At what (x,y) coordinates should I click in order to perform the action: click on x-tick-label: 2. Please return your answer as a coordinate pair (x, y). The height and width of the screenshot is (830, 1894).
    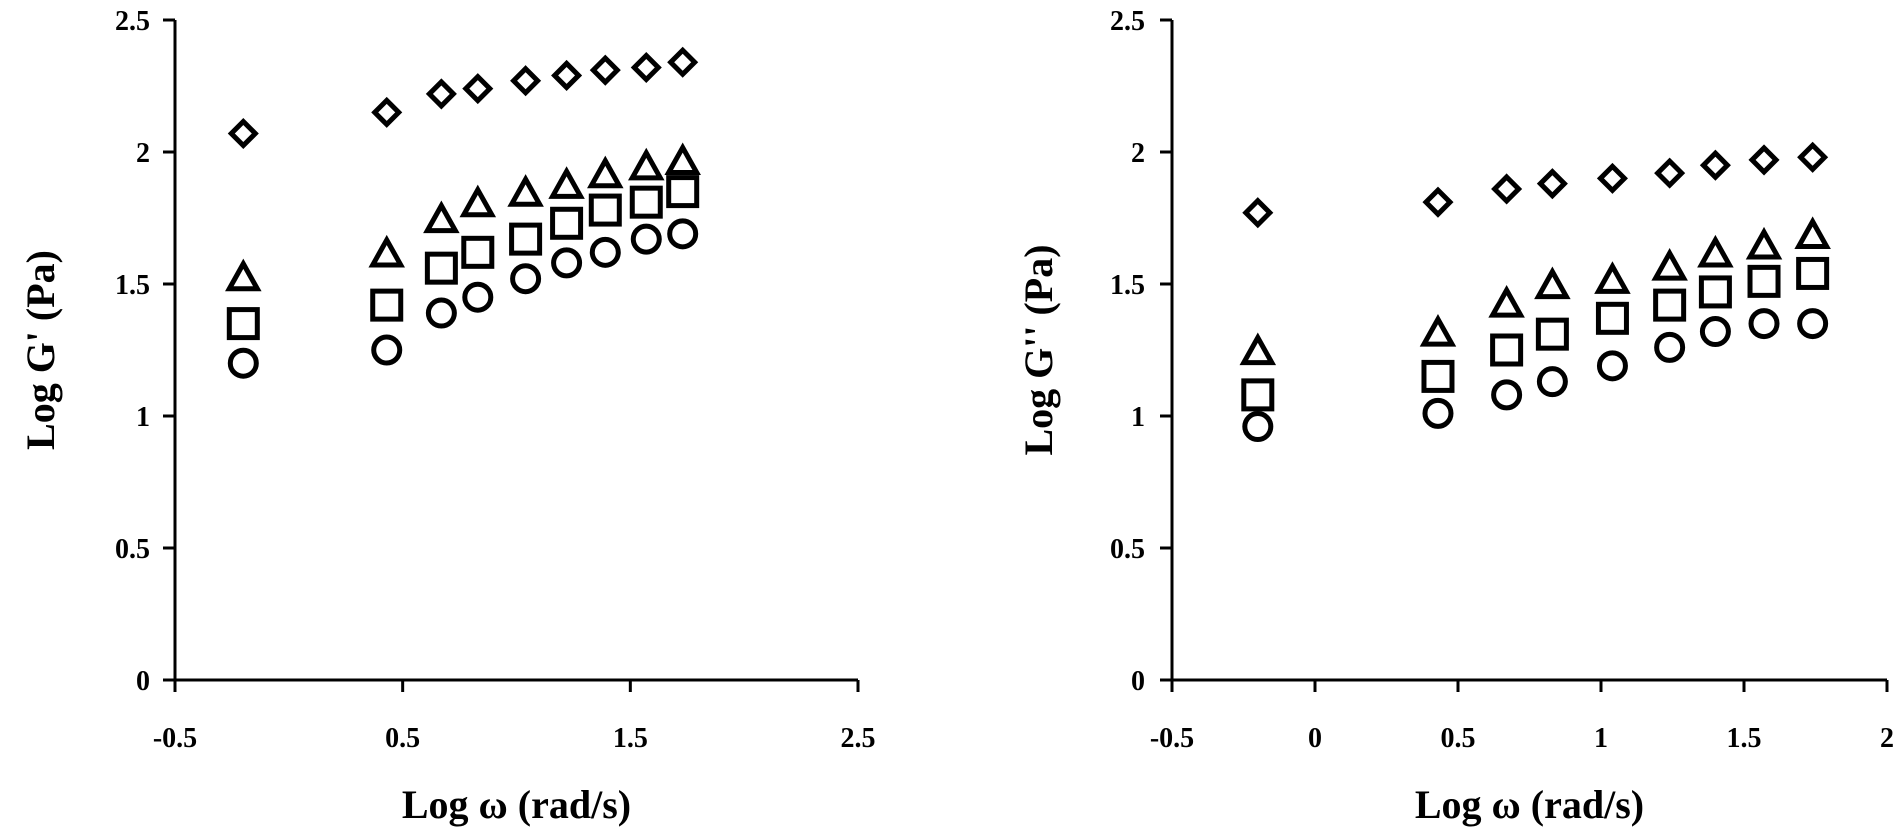
    Looking at the image, I should click on (1887, 738).